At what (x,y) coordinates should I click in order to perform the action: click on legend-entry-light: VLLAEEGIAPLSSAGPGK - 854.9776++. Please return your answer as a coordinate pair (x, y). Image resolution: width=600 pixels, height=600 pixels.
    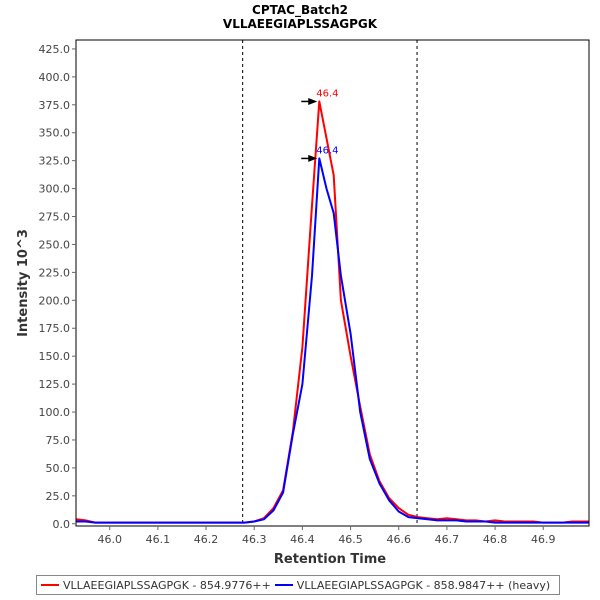
    Looking at the image, I should click on (156, 585).